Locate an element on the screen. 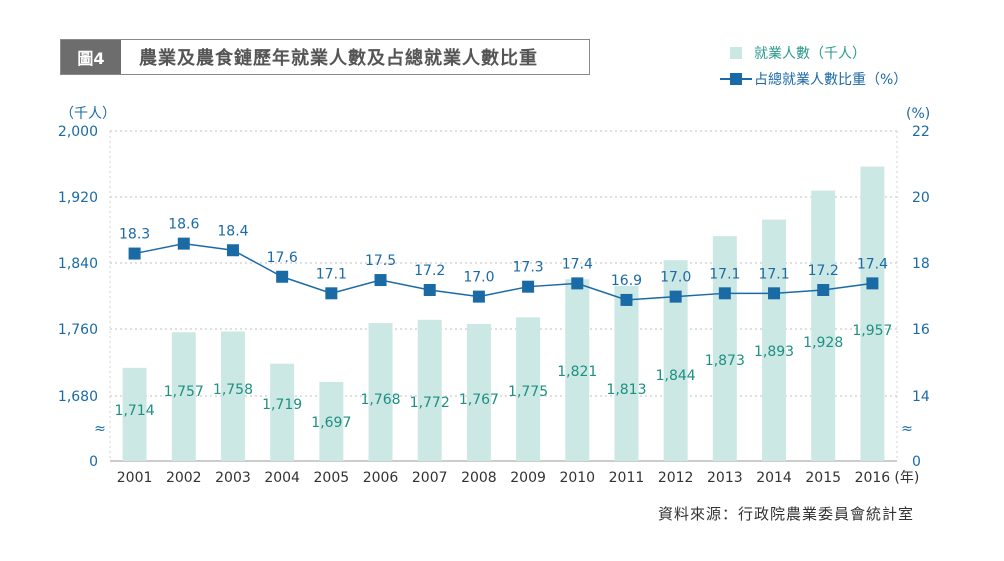 The image size is (1004, 561). bar-value-label: 1,697 is located at coordinates (331, 423).